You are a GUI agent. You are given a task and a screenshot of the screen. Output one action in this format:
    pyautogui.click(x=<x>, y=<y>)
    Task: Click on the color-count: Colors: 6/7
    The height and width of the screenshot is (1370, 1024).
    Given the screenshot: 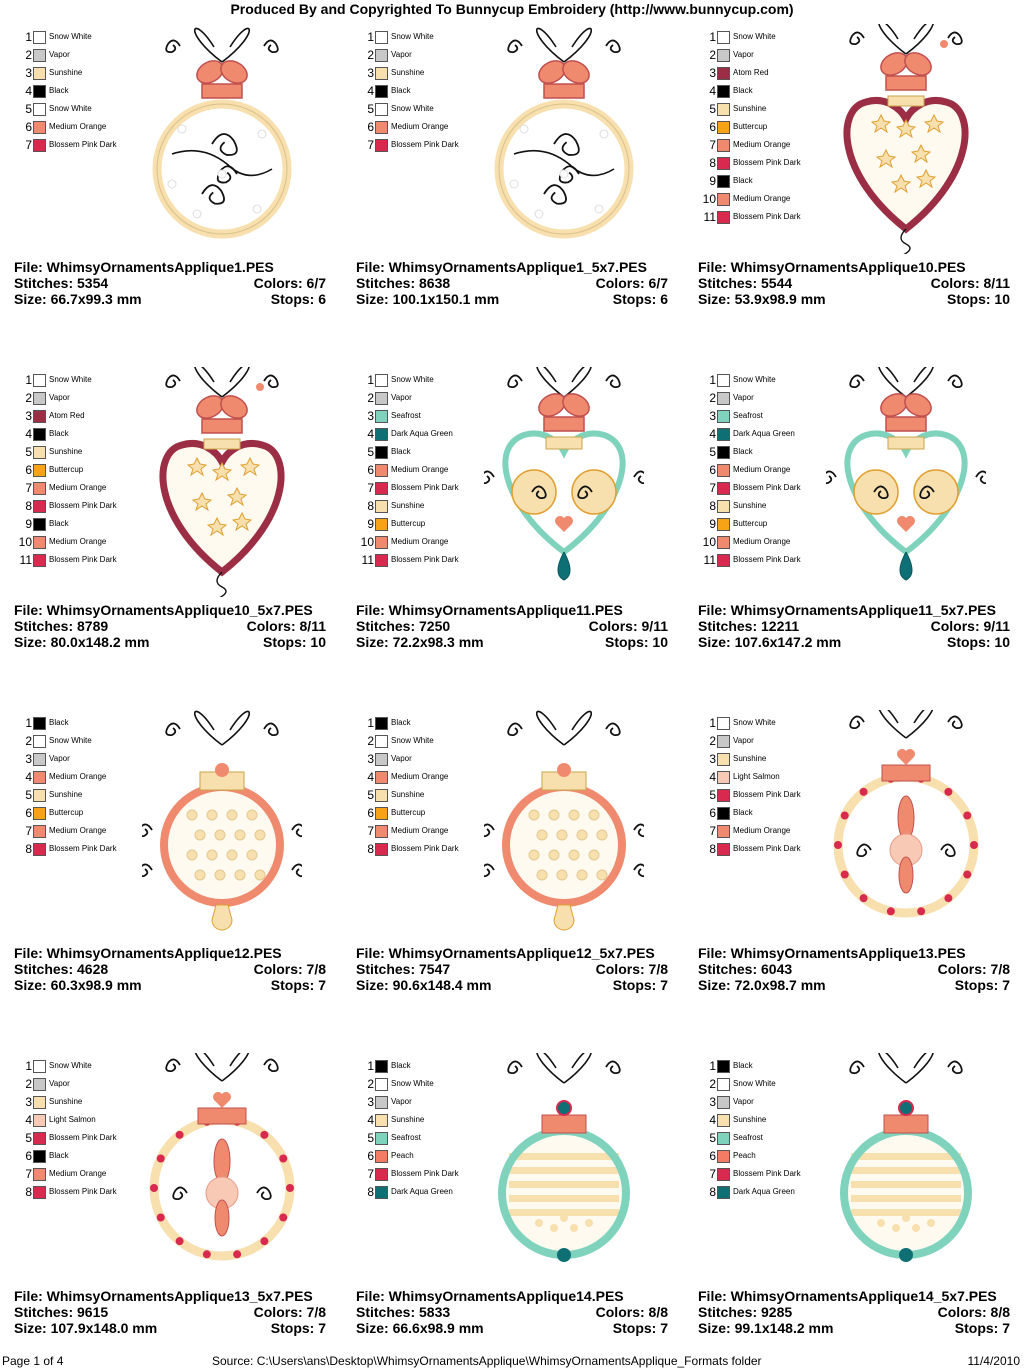 What is the action you would take?
    pyautogui.click(x=289, y=283)
    